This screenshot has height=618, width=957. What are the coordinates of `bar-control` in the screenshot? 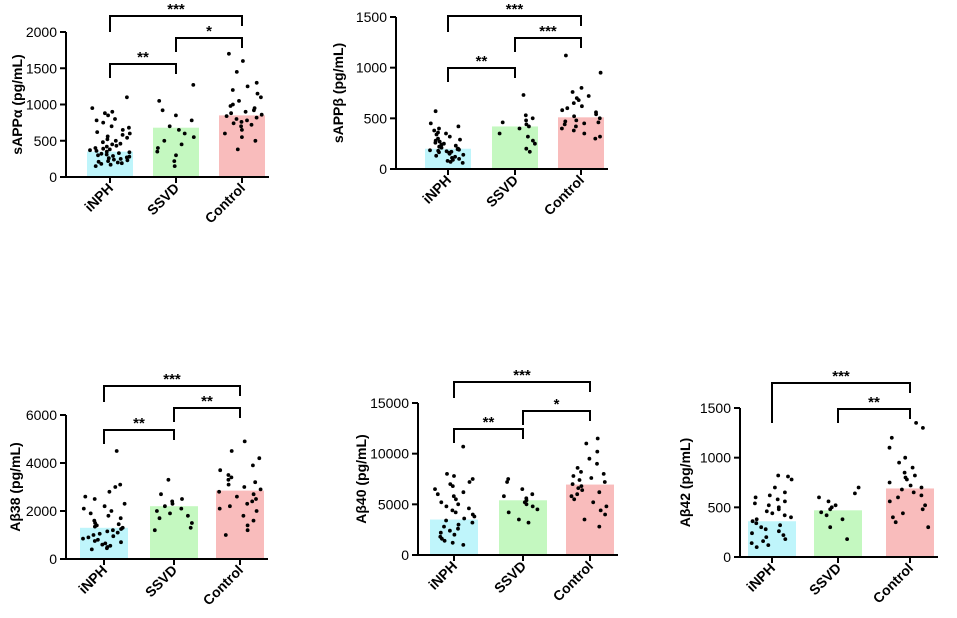 It's located at (242, 146).